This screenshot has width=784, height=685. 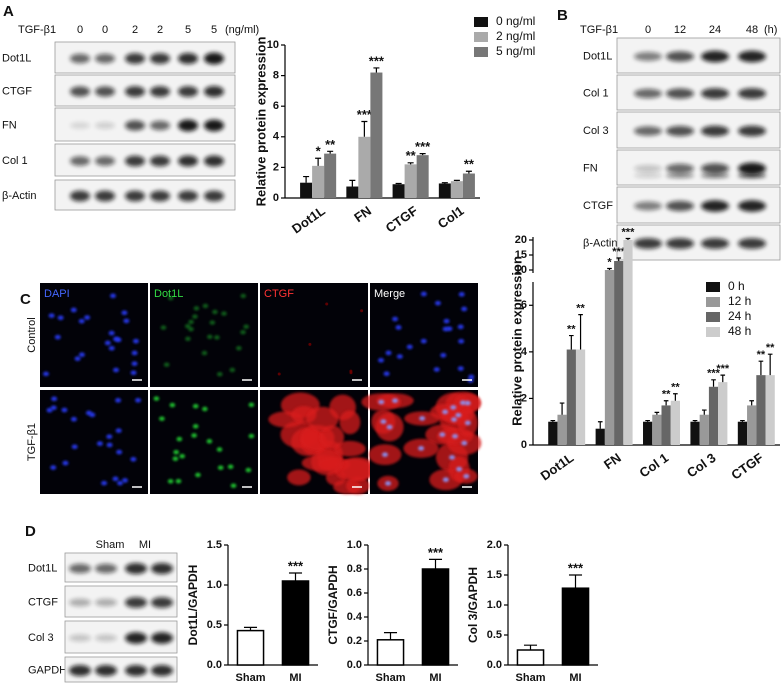 What do you see at coordinates (680, 30) in the screenshot?
I see `lane-label: 12` at bounding box center [680, 30].